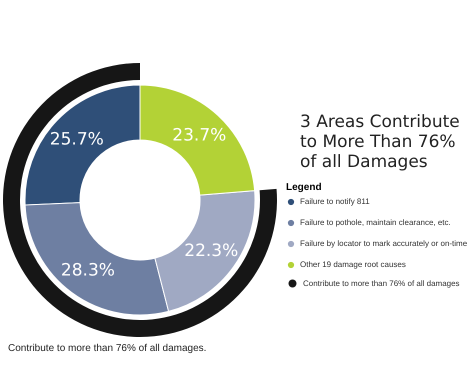 This screenshot has height=366, width=474. I want to click on text: Contribute to more than 76% of all damages, so click(381, 283).